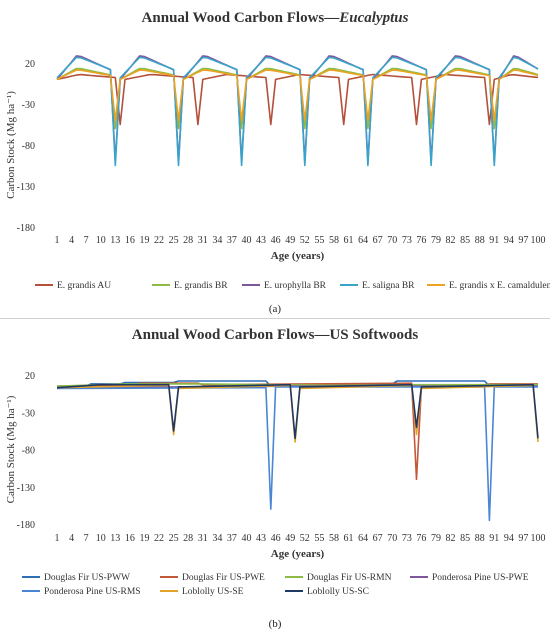 The width and height of the screenshot is (550, 637). What do you see at coordinates (28, 146) in the screenshot?
I see `y-tick-label-a-2: -80` at bounding box center [28, 146].